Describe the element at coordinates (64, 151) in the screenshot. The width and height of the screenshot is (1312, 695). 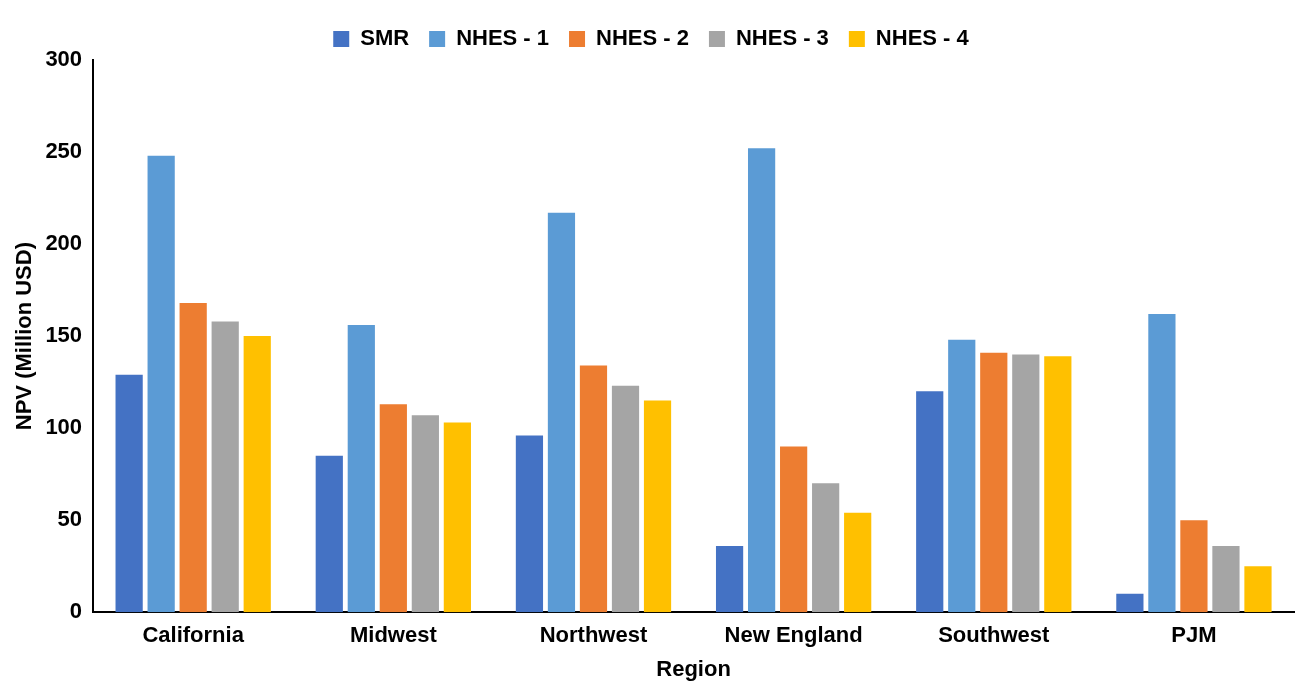
I see `y-tick-label: 250` at that location.